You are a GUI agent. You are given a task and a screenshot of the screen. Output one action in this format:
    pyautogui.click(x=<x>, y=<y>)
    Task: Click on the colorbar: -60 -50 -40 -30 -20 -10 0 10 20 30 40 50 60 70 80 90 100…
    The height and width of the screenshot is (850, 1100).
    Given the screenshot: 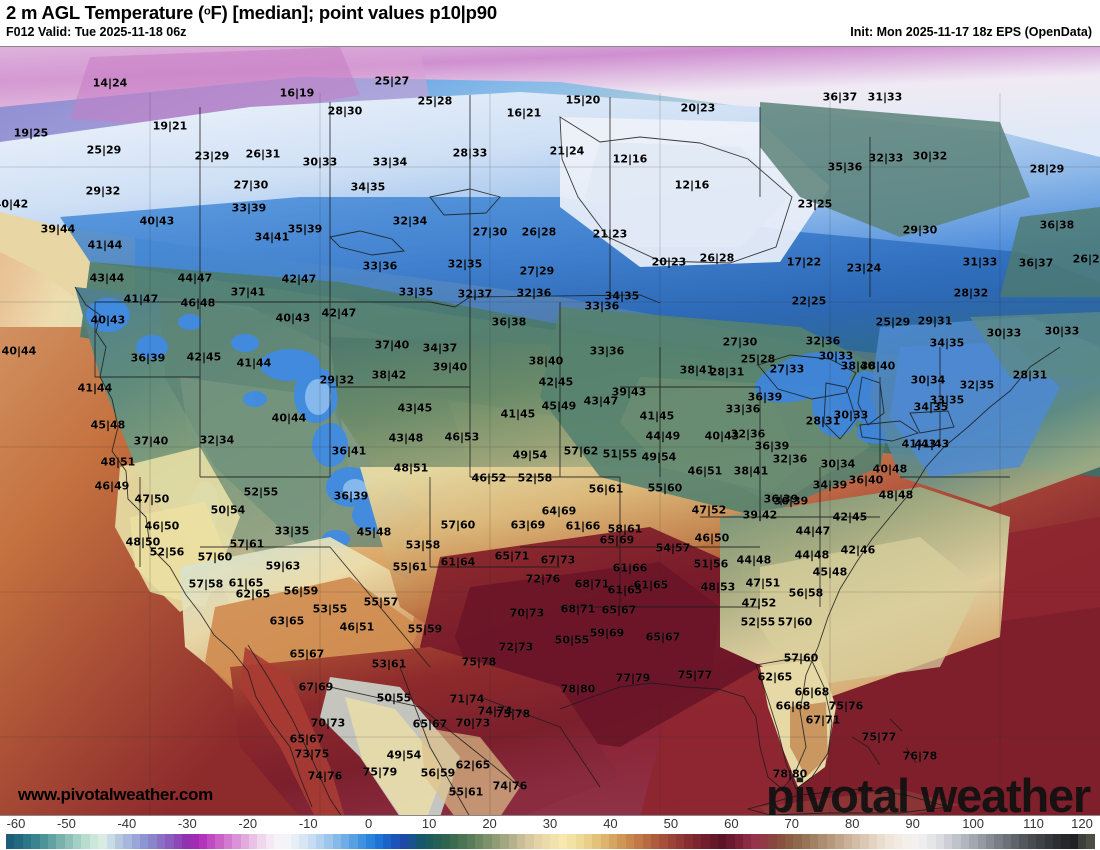 What is the action you would take?
    pyautogui.click(x=550, y=833)
    